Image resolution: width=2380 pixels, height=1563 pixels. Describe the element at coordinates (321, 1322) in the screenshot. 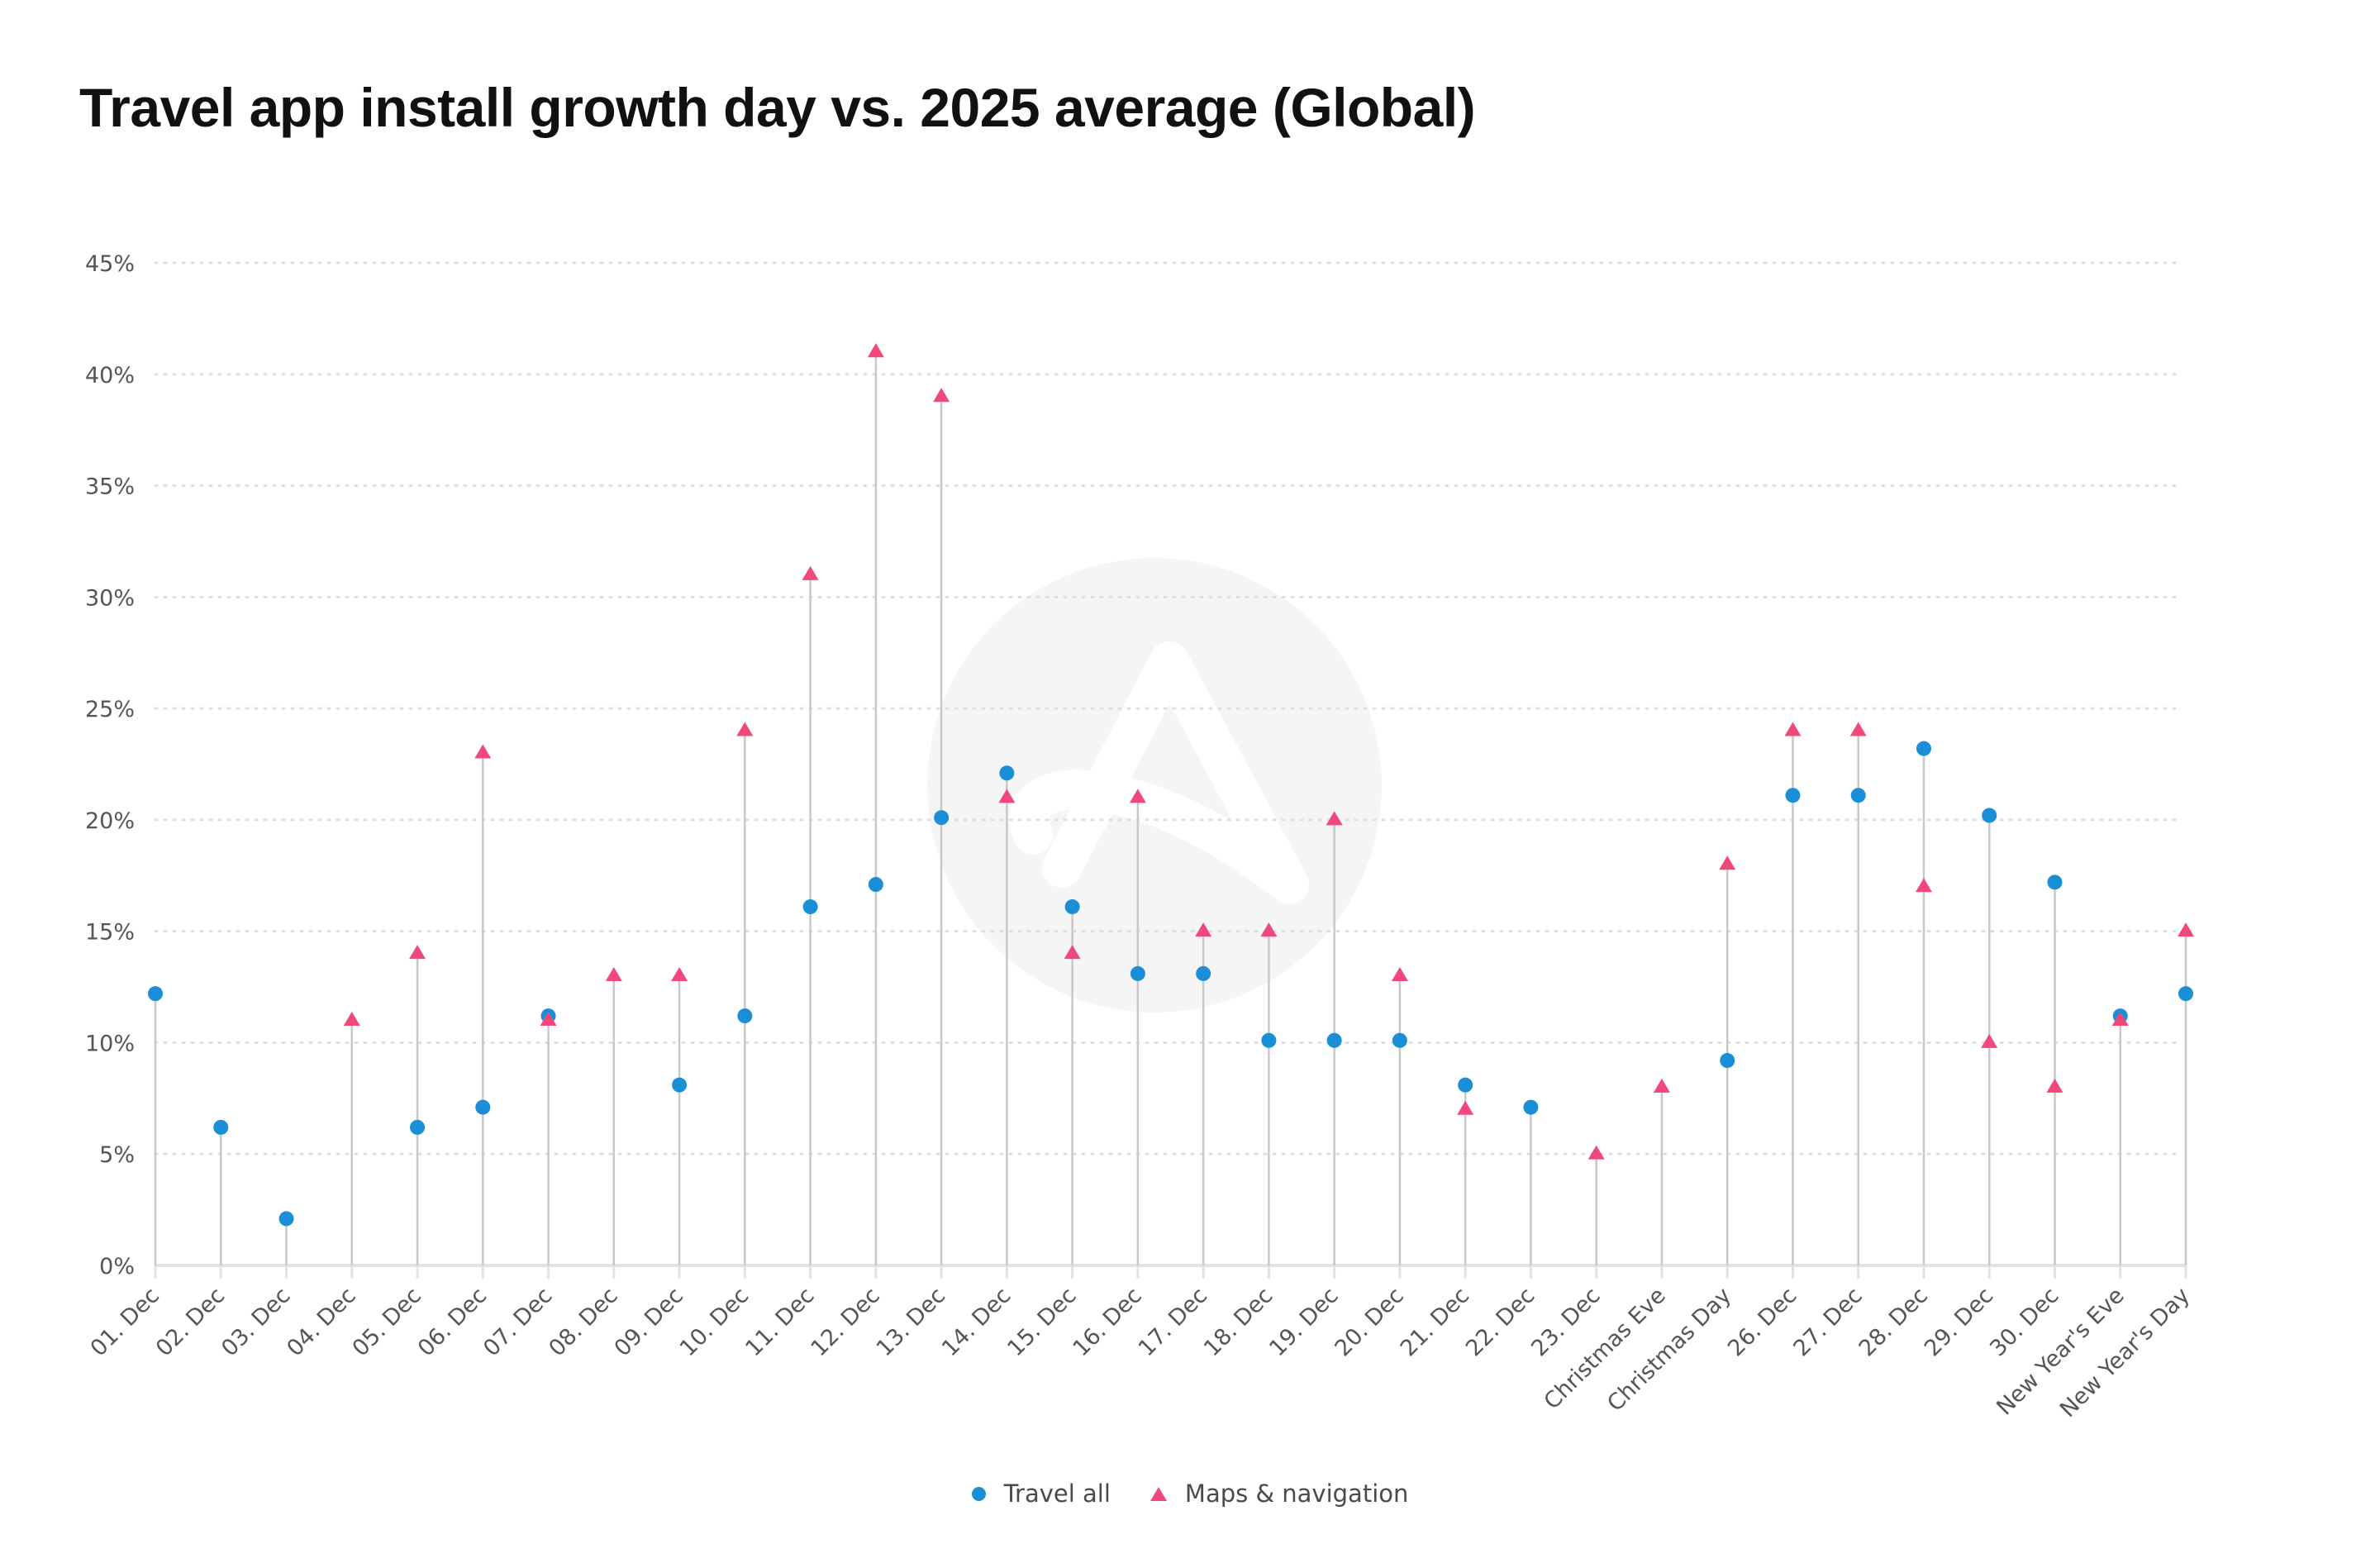

I see `x-tick-label: 04. Dec` at that location.